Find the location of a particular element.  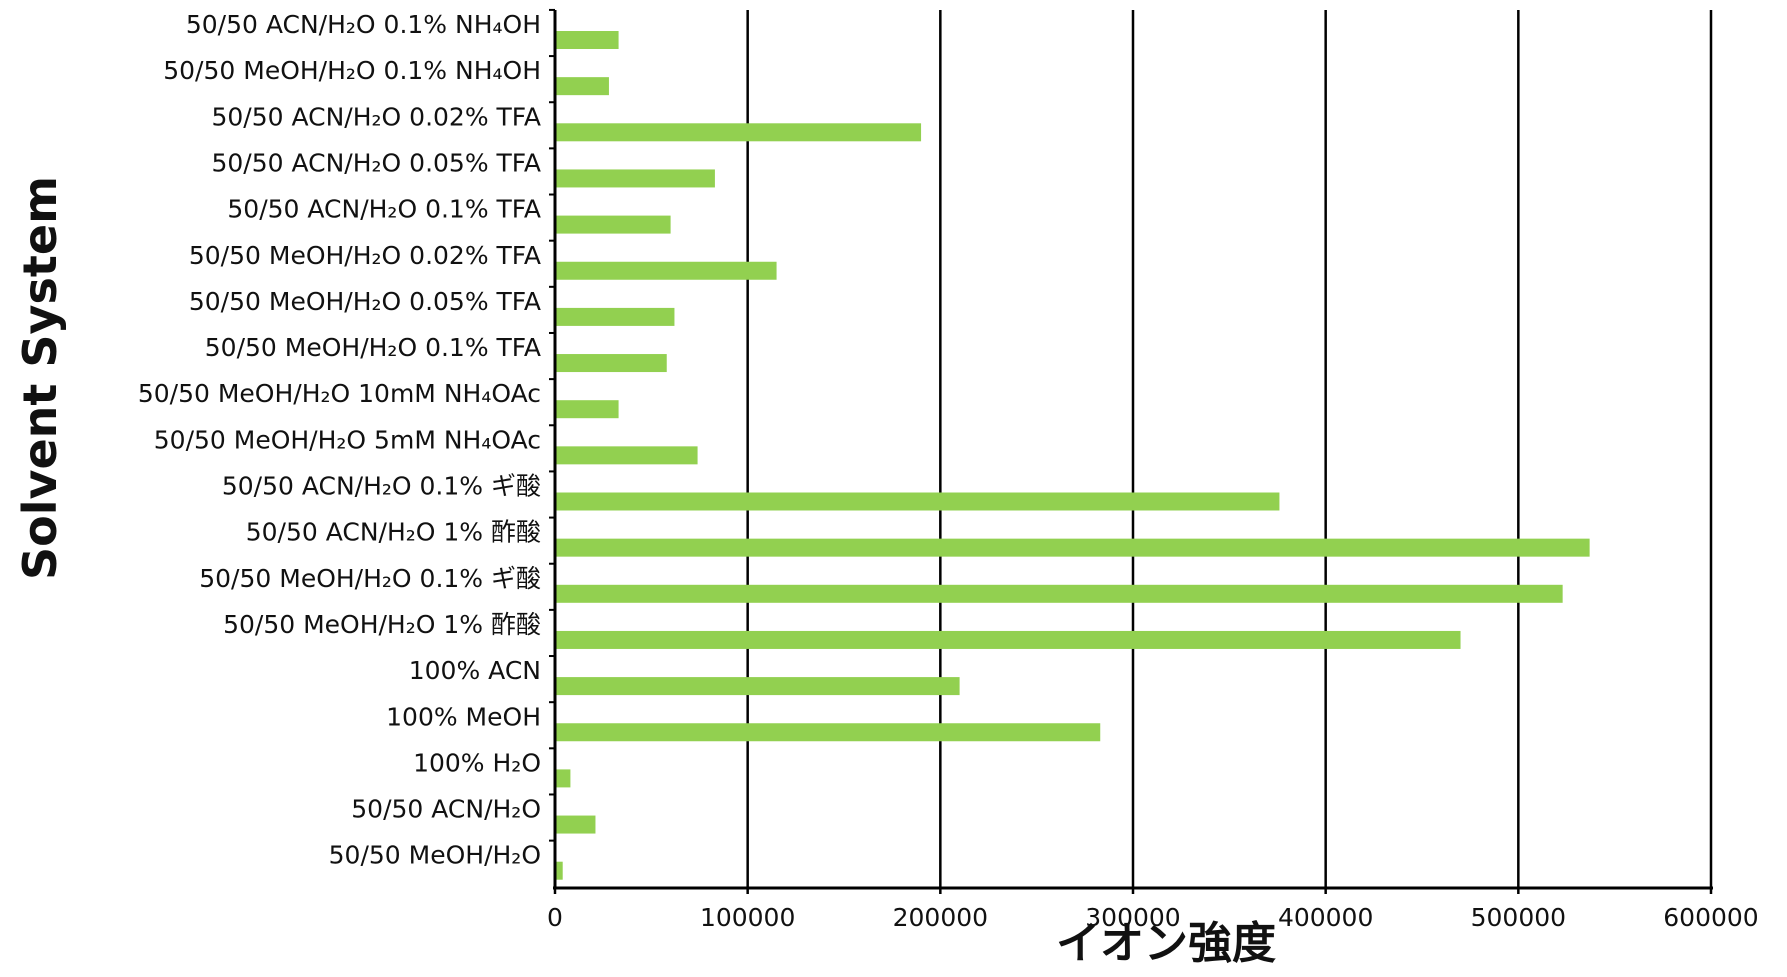

category-label: 50/50 ACN/H₂O 0.1% ギ酸 is located at coordinates (381, 486).